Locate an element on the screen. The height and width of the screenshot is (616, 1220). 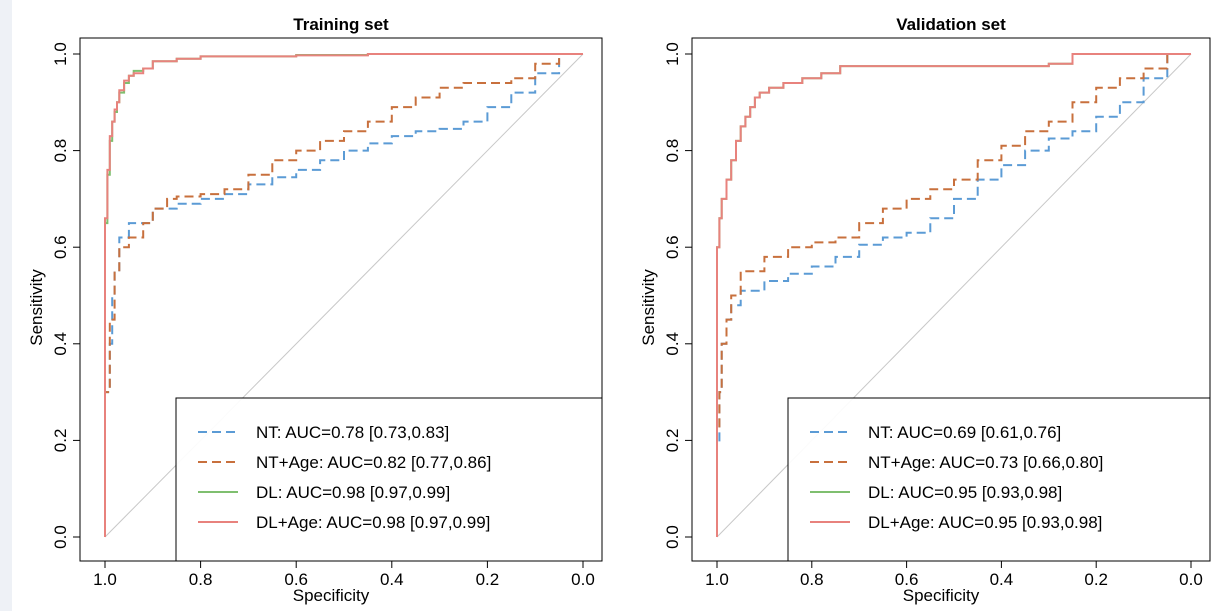
legend-entry-label: NT+Age: AUC=0.82 [0.77,0.86] is located at coordinates (373, 462).